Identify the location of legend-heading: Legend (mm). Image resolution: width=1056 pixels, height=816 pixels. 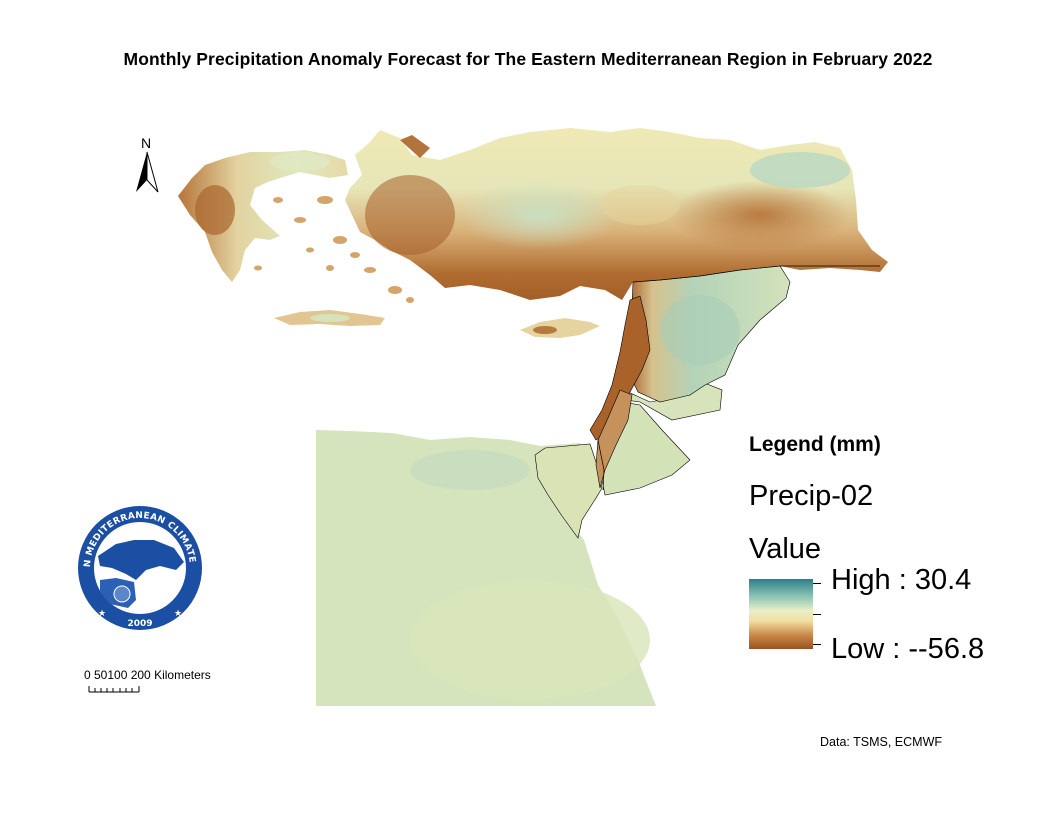
(815, 444).